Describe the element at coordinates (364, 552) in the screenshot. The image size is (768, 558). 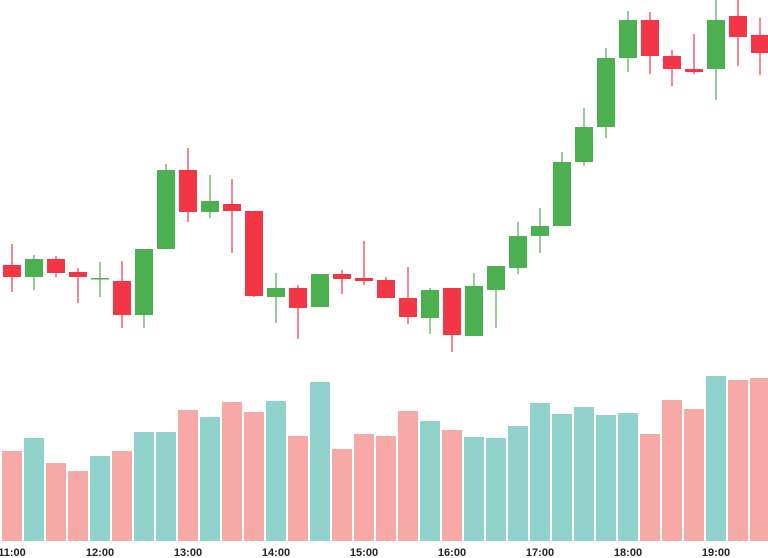
I see `x-tick-label: 15:00` at that location.